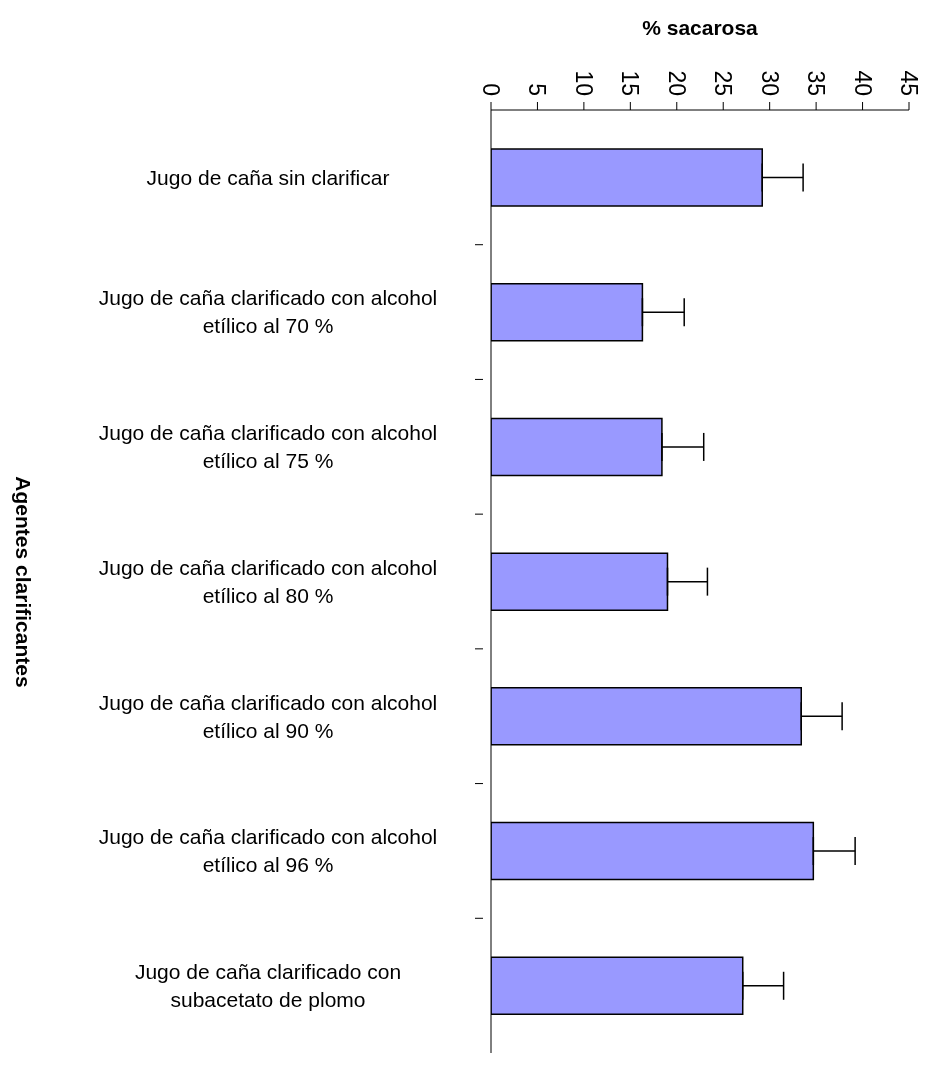  I want to click on x-tick-label: 25, so click(723, 83).